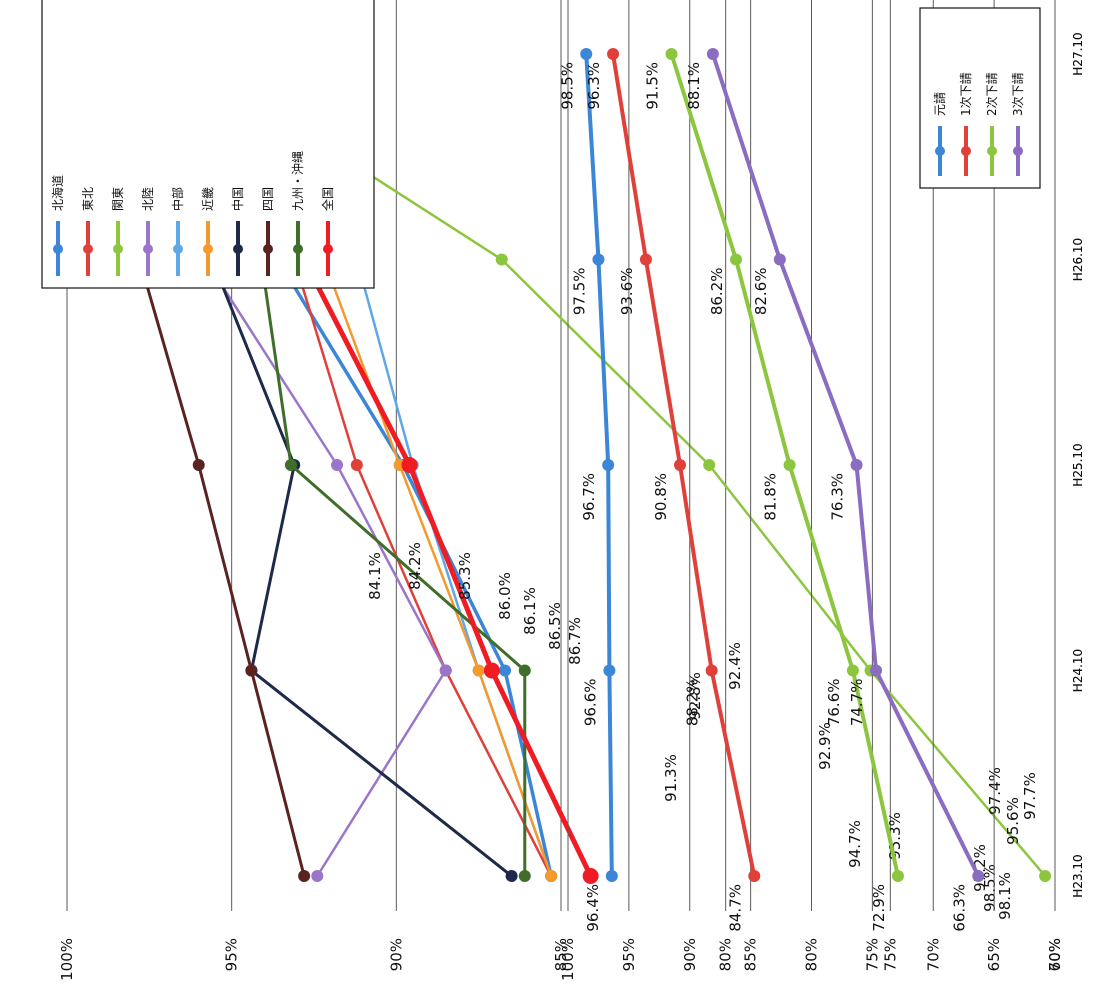  I want to click on data-label: 74.7%, so click(857, 703).